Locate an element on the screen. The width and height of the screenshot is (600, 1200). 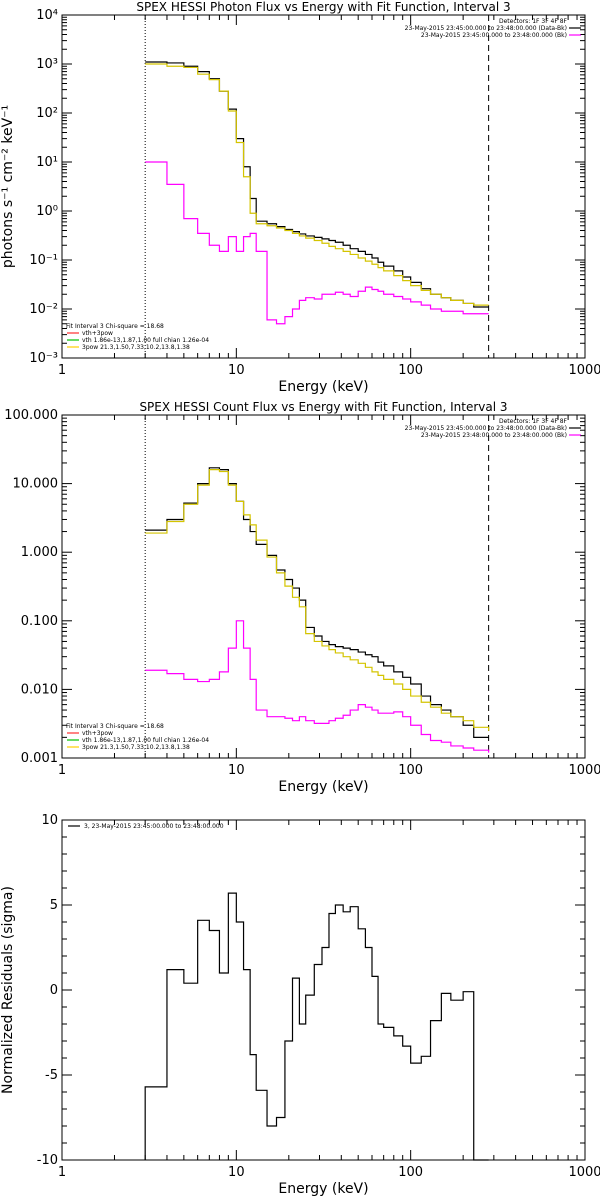
y-tick-label: 5 is located at coordinates (54, 905).